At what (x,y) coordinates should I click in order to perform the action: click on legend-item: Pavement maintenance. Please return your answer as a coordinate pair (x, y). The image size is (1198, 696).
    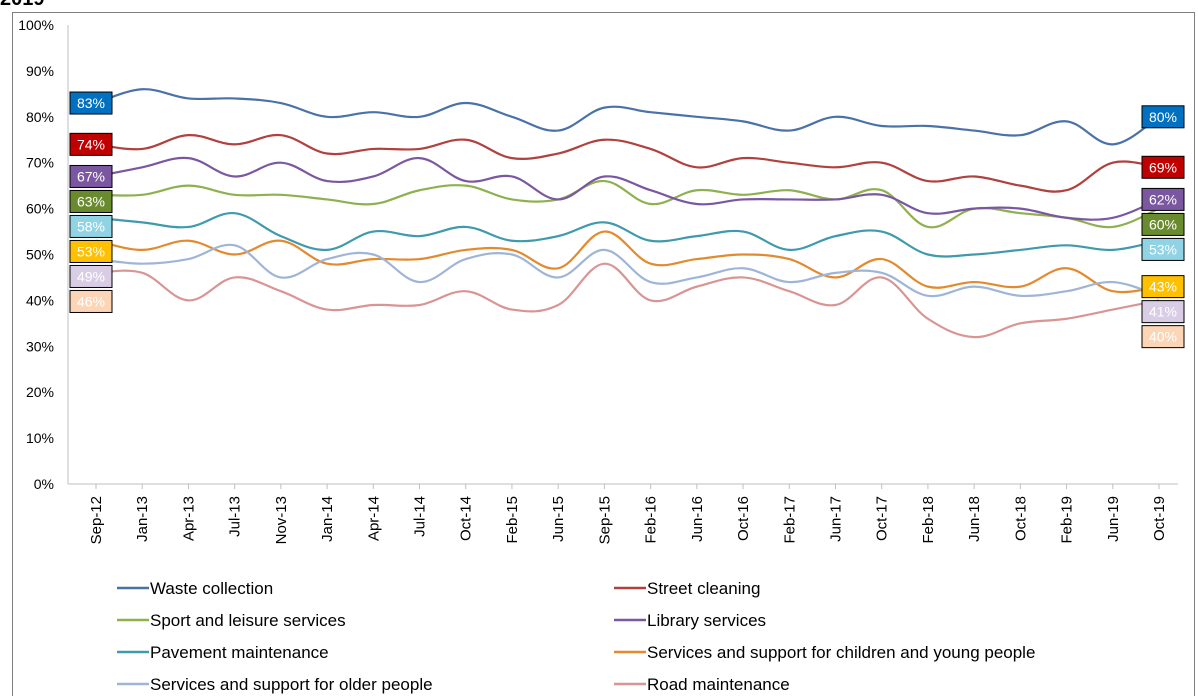
    Looking at the image, I should click on (223, 652).